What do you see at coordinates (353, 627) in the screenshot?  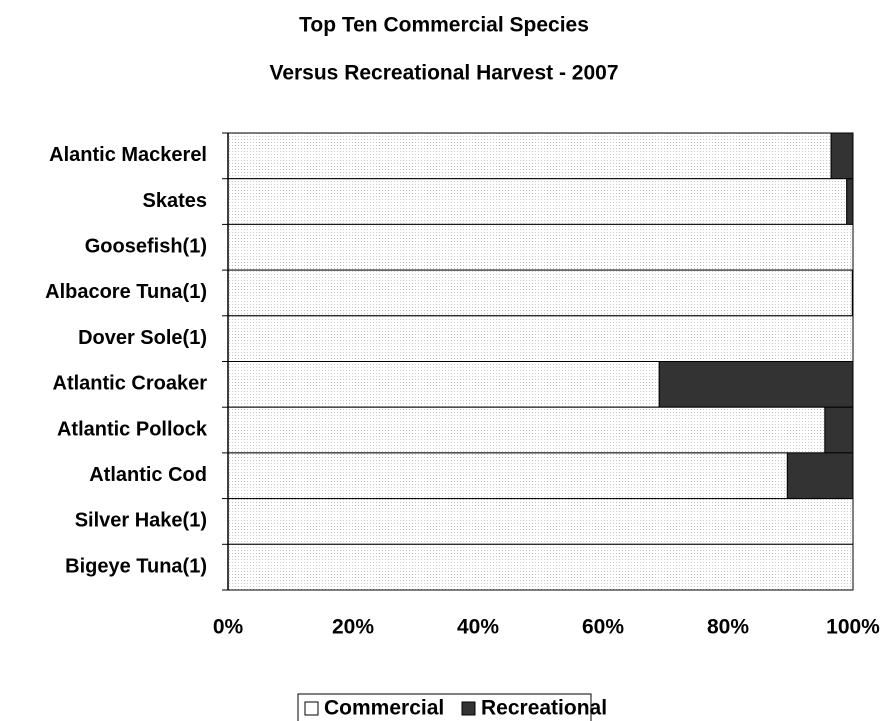 I see `x-tick-label: 20%` at bounding box center [353, 627].